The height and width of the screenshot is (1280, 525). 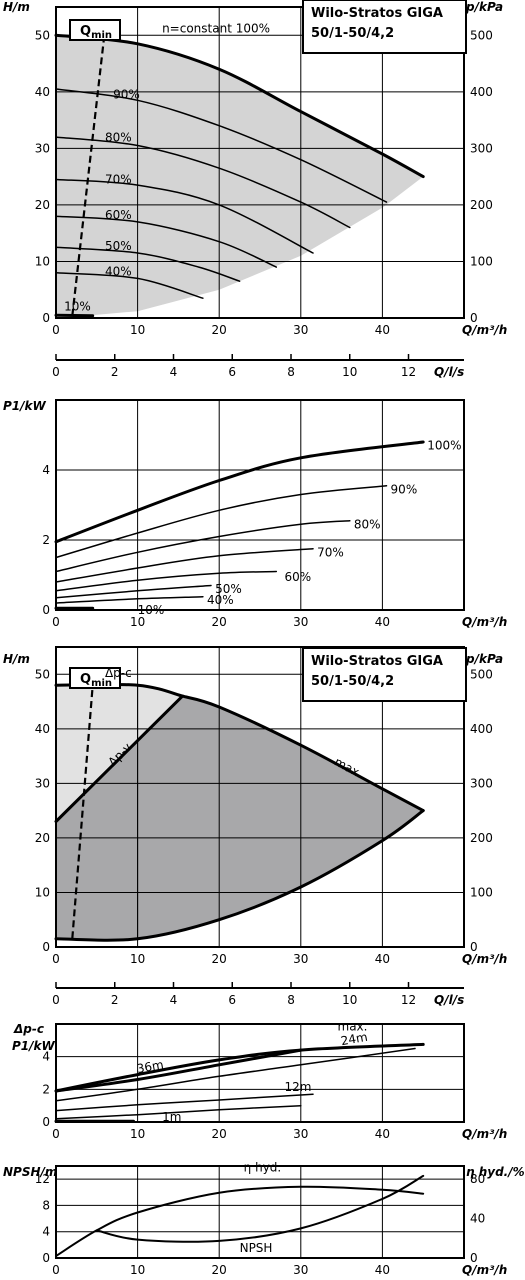 What do you see at coordinates (171, 1117) in the screenshot?
I see `curve-label: 1m` at bounding box center [171, 1117].